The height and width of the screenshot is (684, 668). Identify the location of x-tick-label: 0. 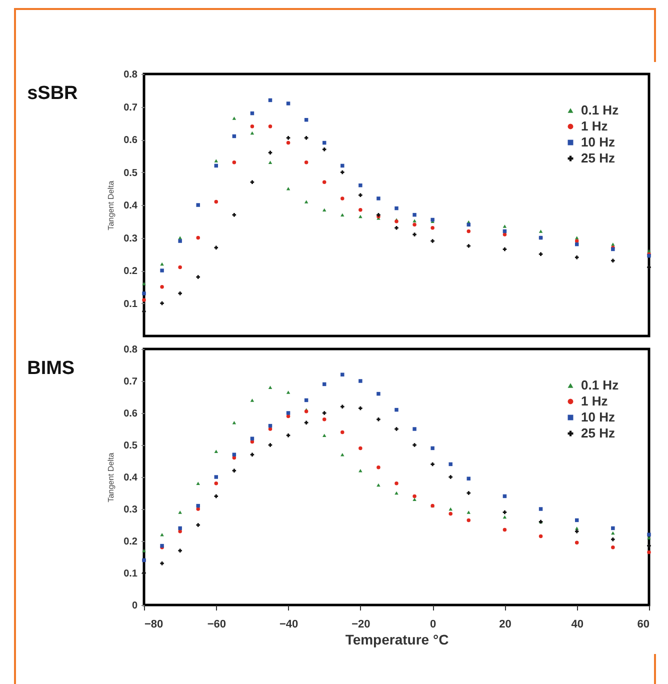
(433, 624).